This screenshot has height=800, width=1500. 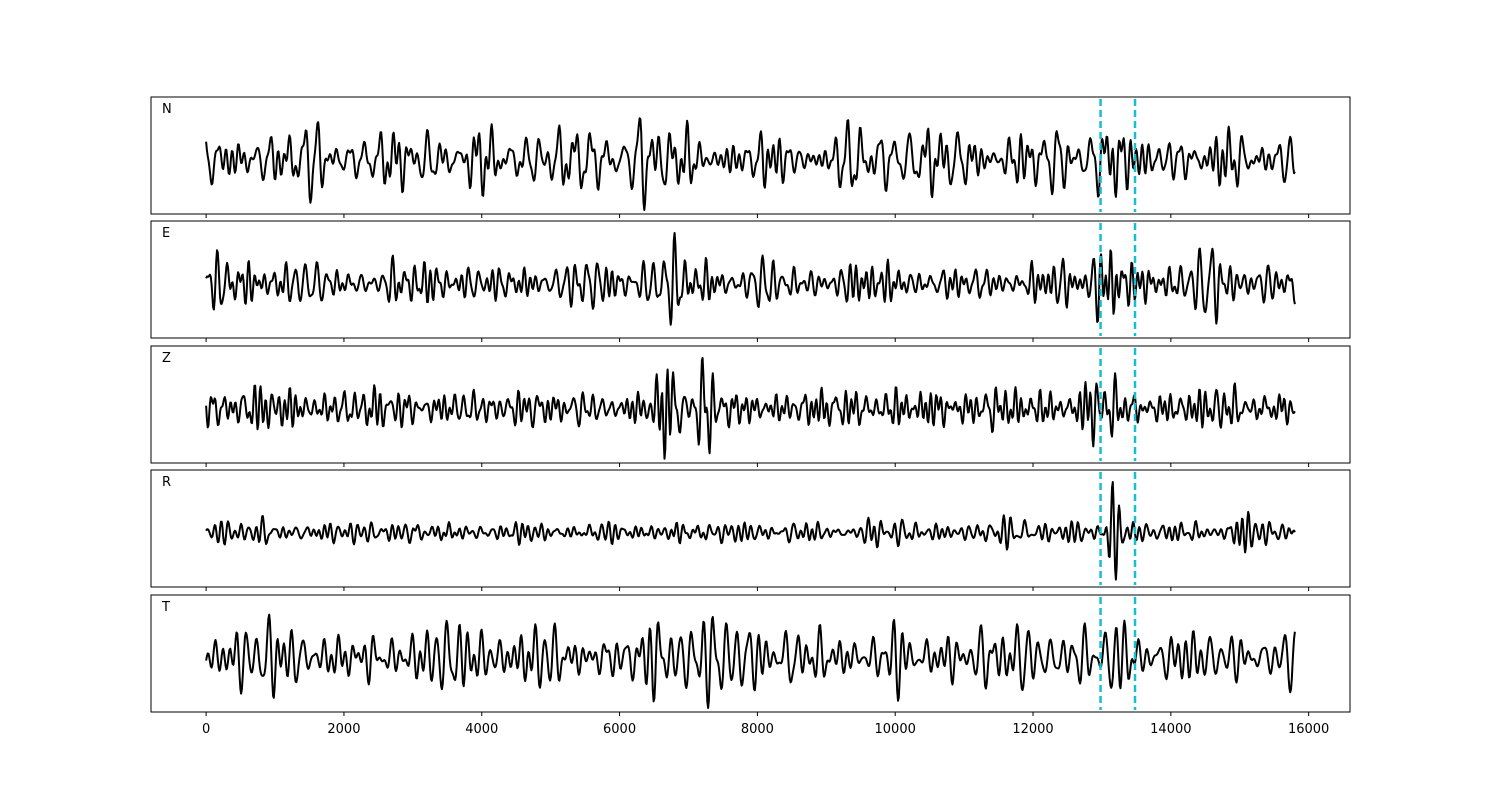 What do you see at coordinates (1032, 729) in the screenshot?
I see `x-tick-label: 12000` at bounding box center [1032, 729].